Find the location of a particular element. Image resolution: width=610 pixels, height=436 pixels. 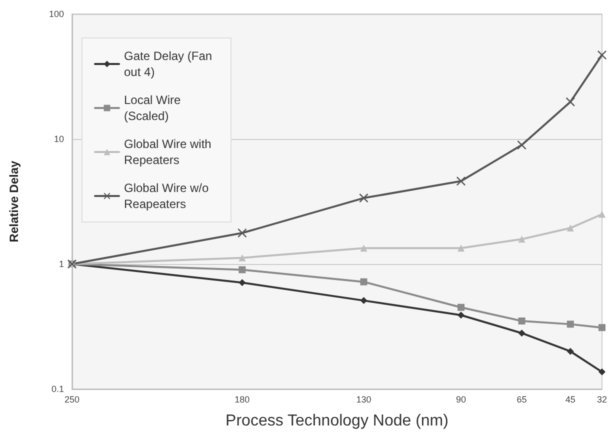

legend-label: Gate Delay (Fan out 4) is located at coordinates (170, 64).